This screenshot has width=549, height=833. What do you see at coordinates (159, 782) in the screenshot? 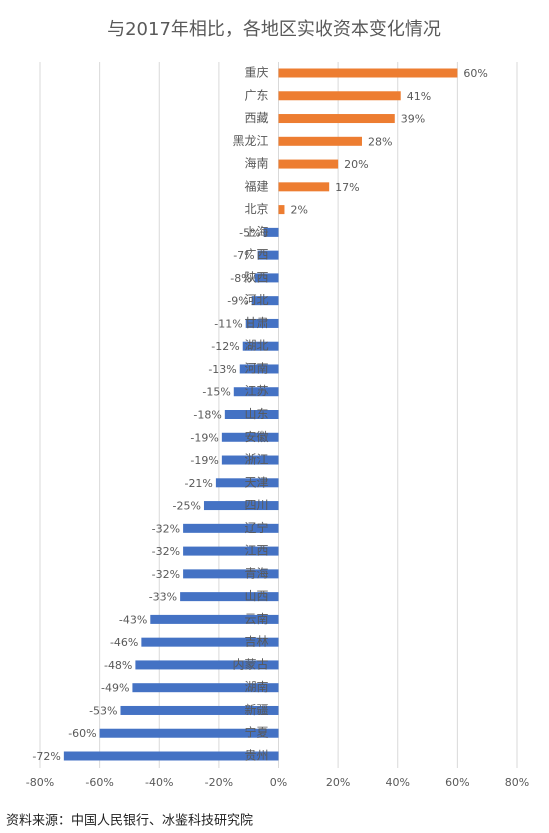
I see `x-tick-label: -40%` at bounding box center [159, 782].